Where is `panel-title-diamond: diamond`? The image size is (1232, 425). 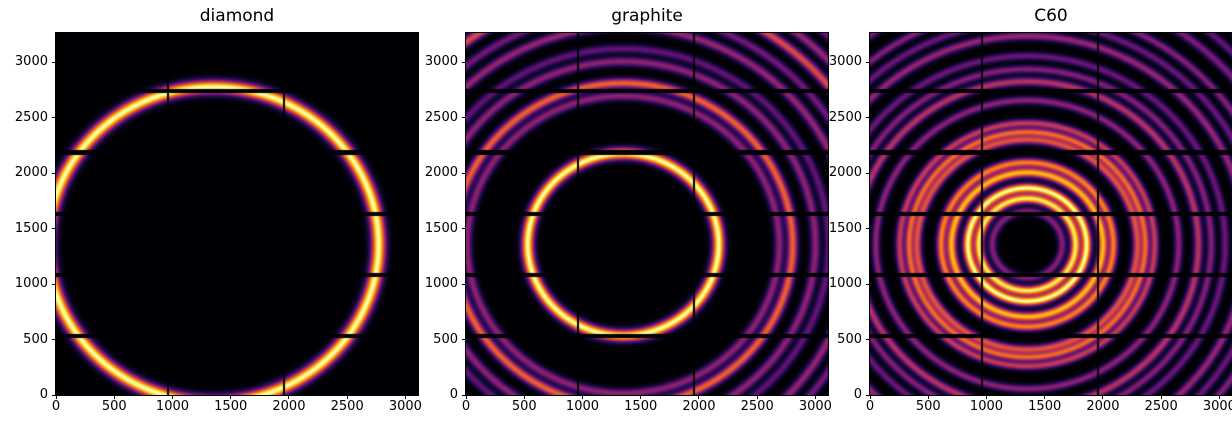 panel-title-diamond: diamond is located at coordinates (237, 16).